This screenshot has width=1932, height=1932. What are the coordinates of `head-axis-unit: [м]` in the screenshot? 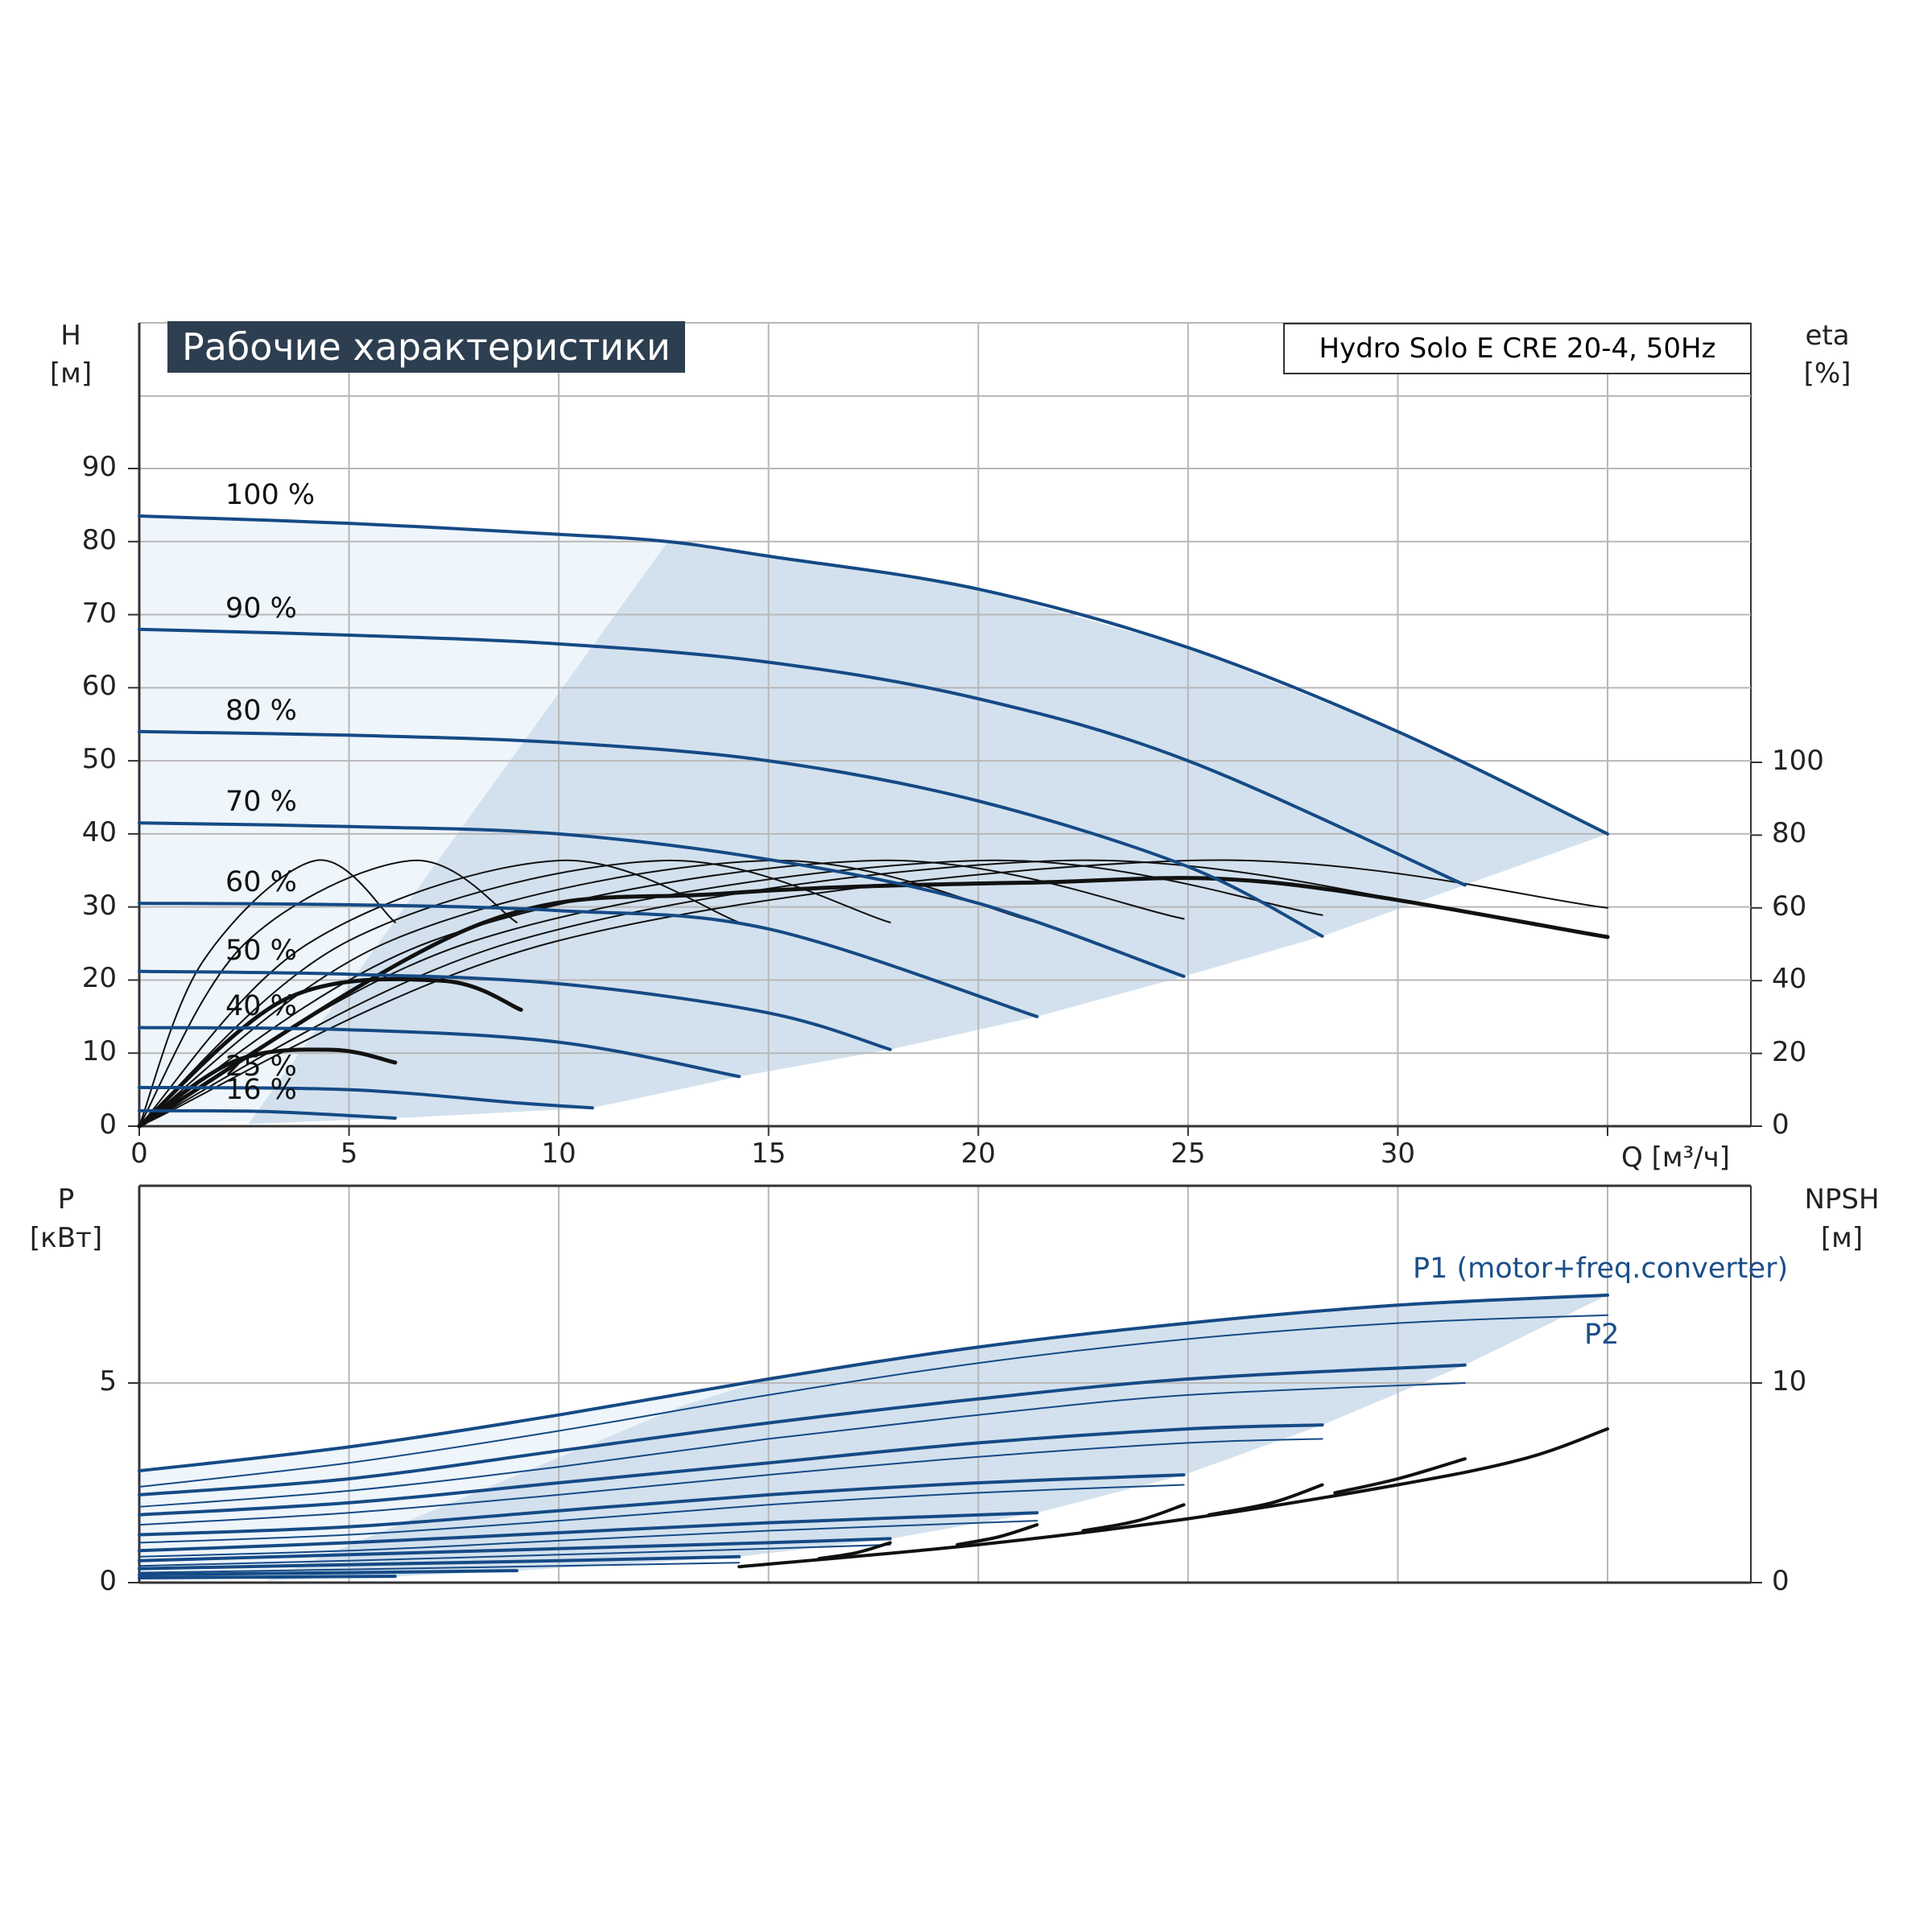 It's located at (71, 373).